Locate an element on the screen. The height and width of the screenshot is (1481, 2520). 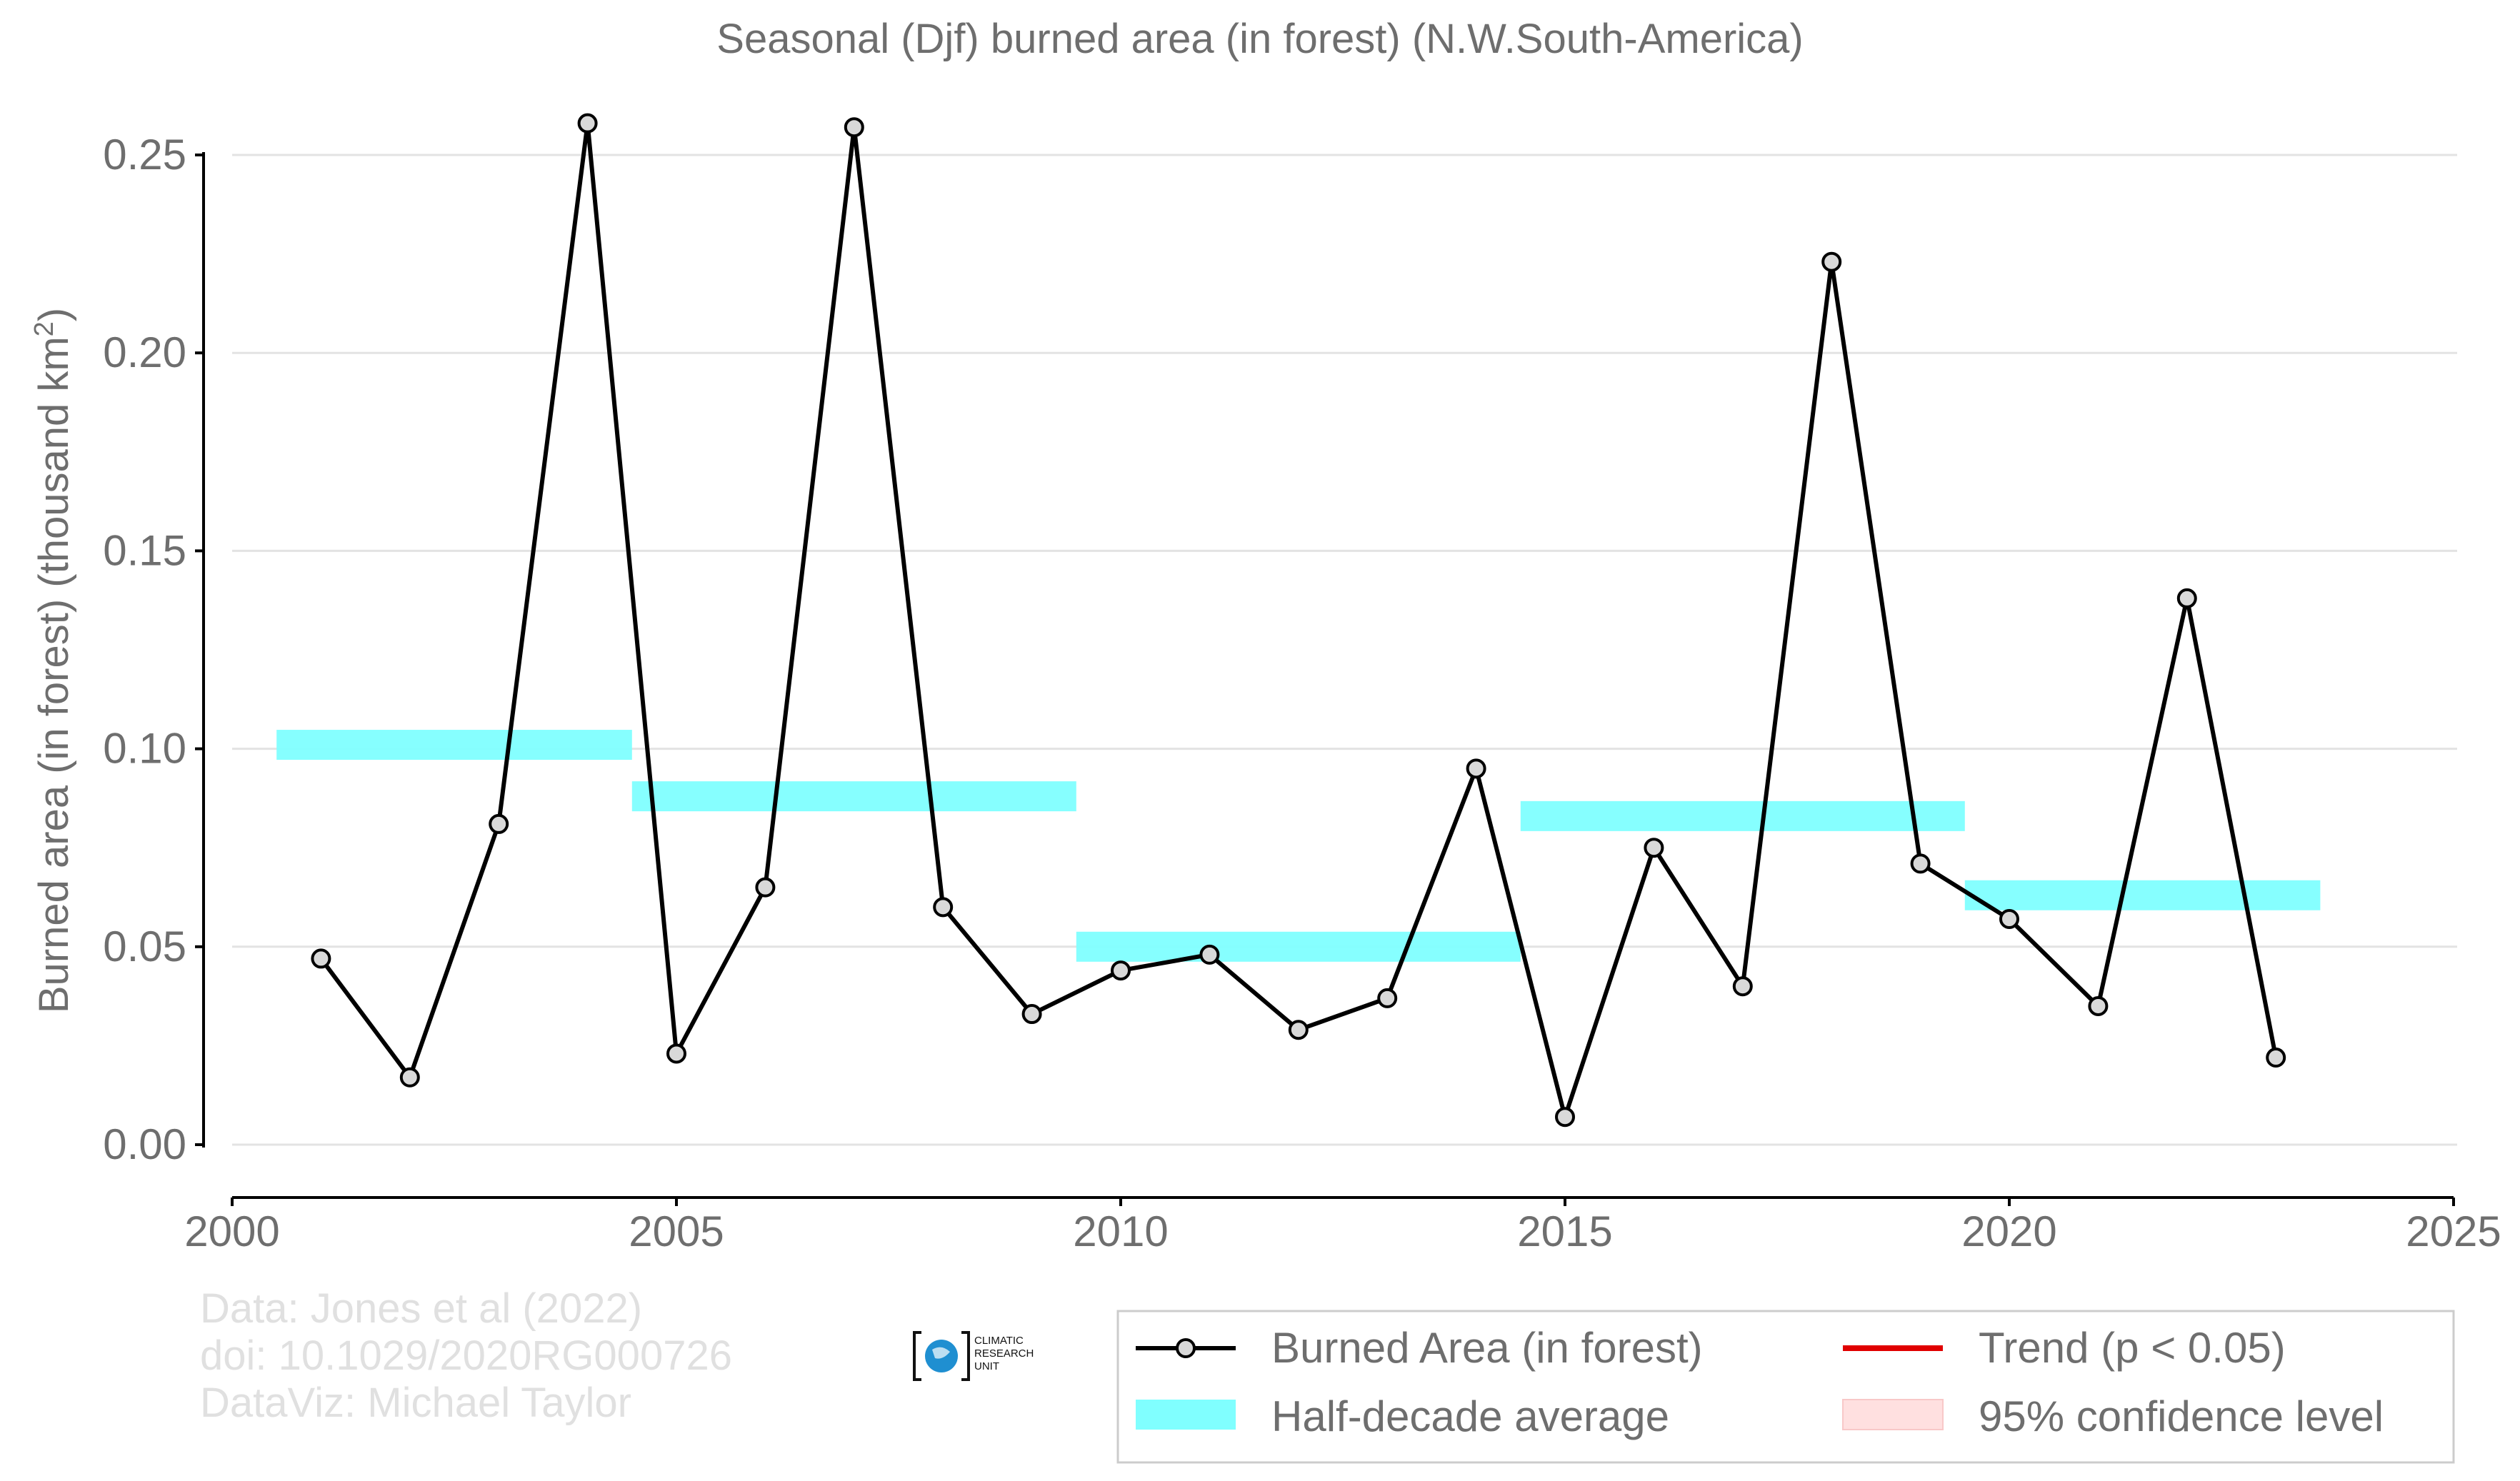
data-point-2006 is located at coordinates (765, 888).